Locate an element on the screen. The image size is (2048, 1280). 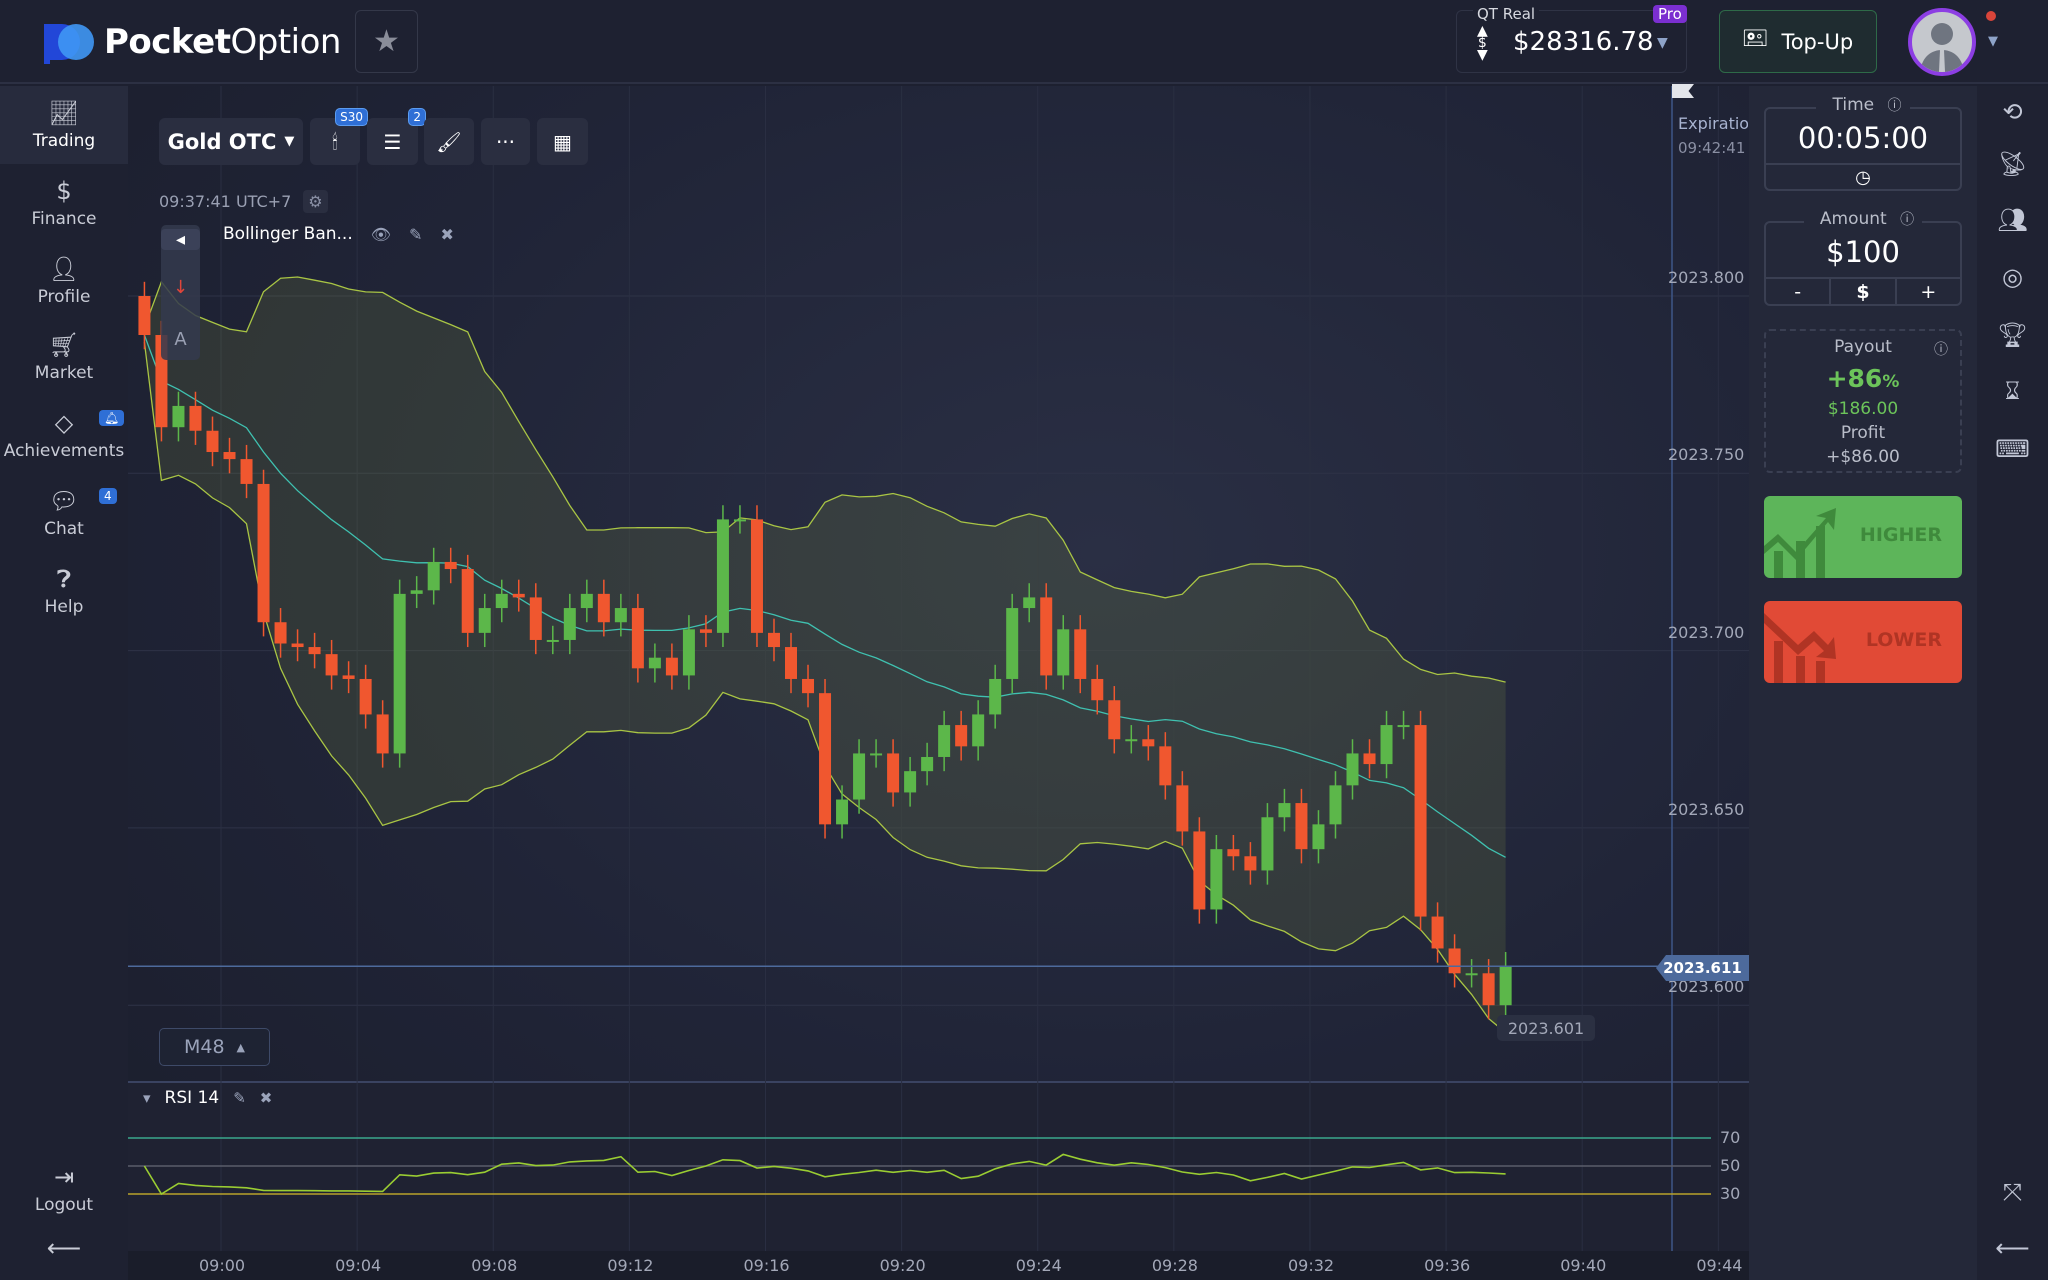
flag-icon is located at coordinates (1683, 91).